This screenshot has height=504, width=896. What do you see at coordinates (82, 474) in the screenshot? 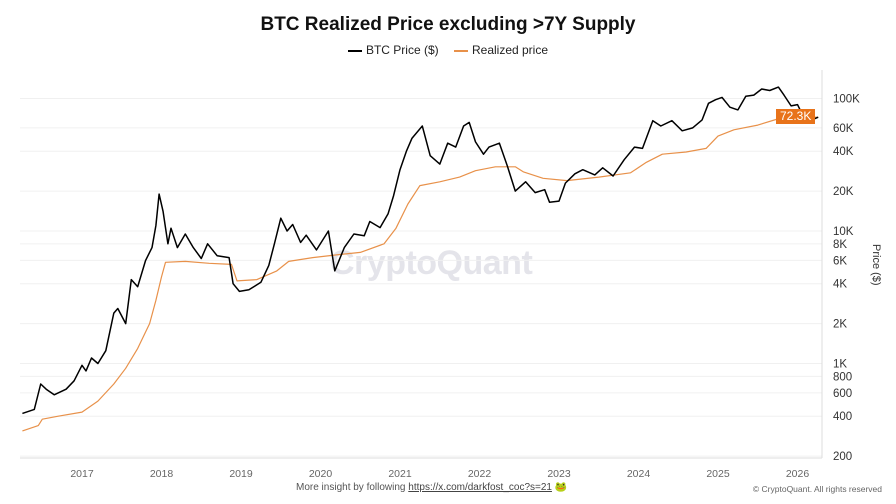
I see `x-tick-label: 2017` at bounding box center [82, 474].